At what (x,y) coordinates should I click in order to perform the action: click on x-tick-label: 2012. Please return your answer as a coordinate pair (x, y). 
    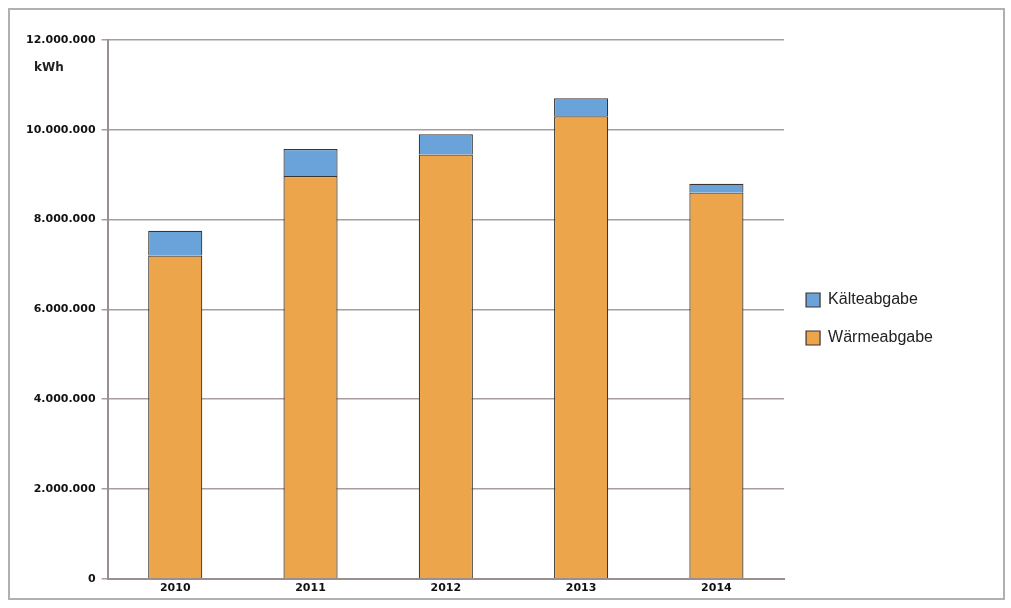
    Looking at the image, I should click on (446, 588).